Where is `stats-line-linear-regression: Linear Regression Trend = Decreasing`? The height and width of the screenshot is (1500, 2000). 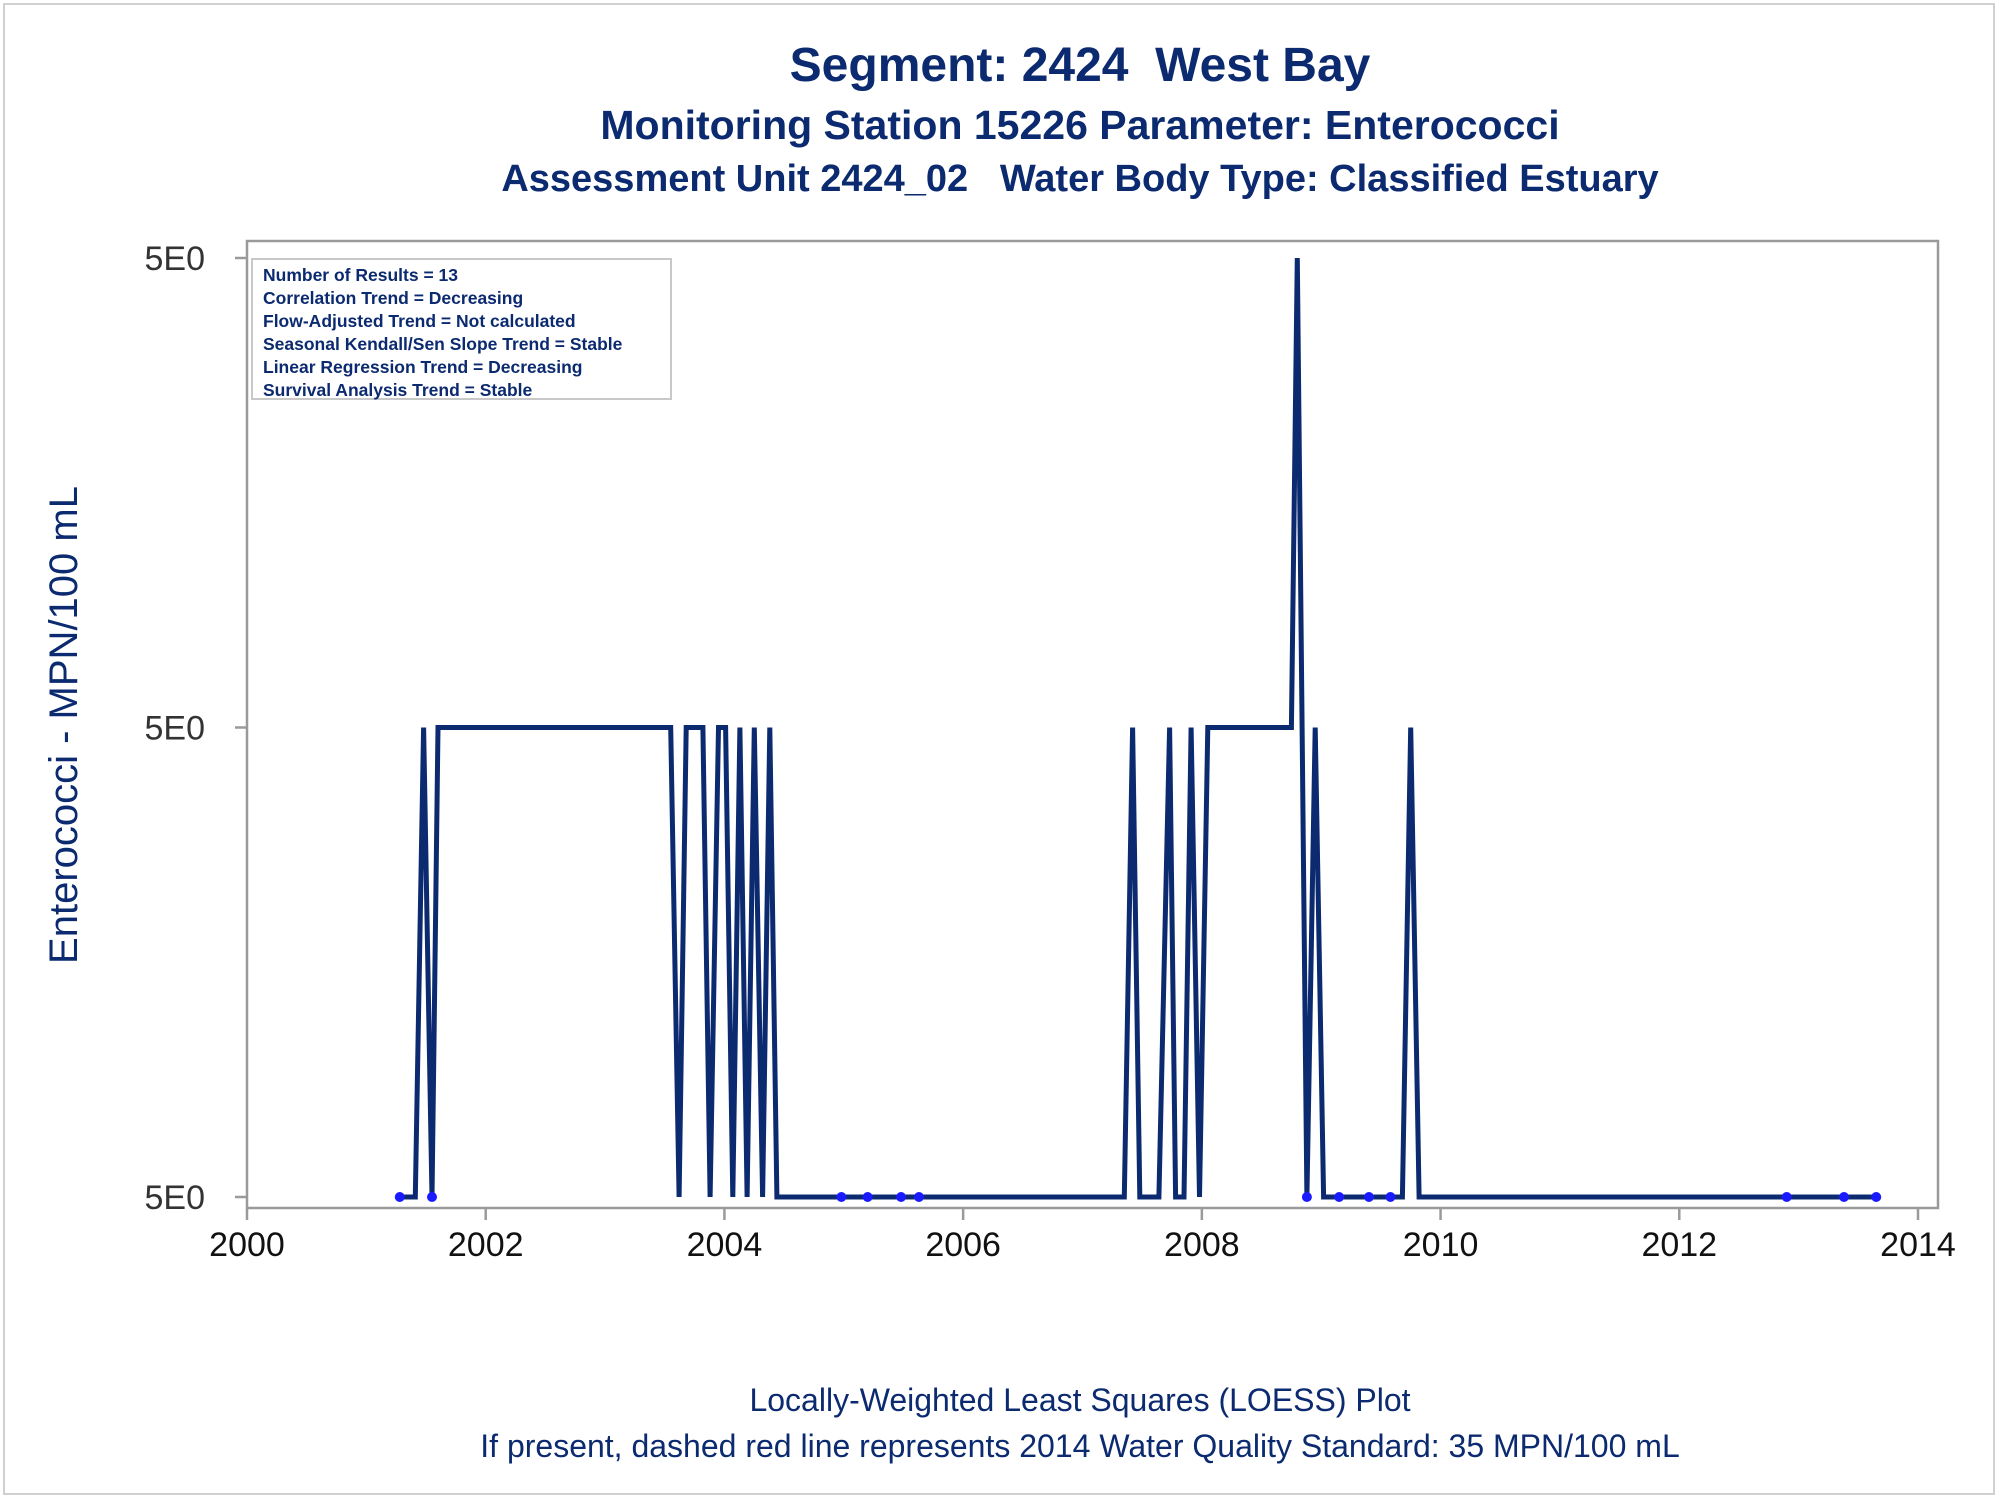 stats-line-linear-regression: Linear Regression Trend = Decreasing is located at coordinates (423, 367).